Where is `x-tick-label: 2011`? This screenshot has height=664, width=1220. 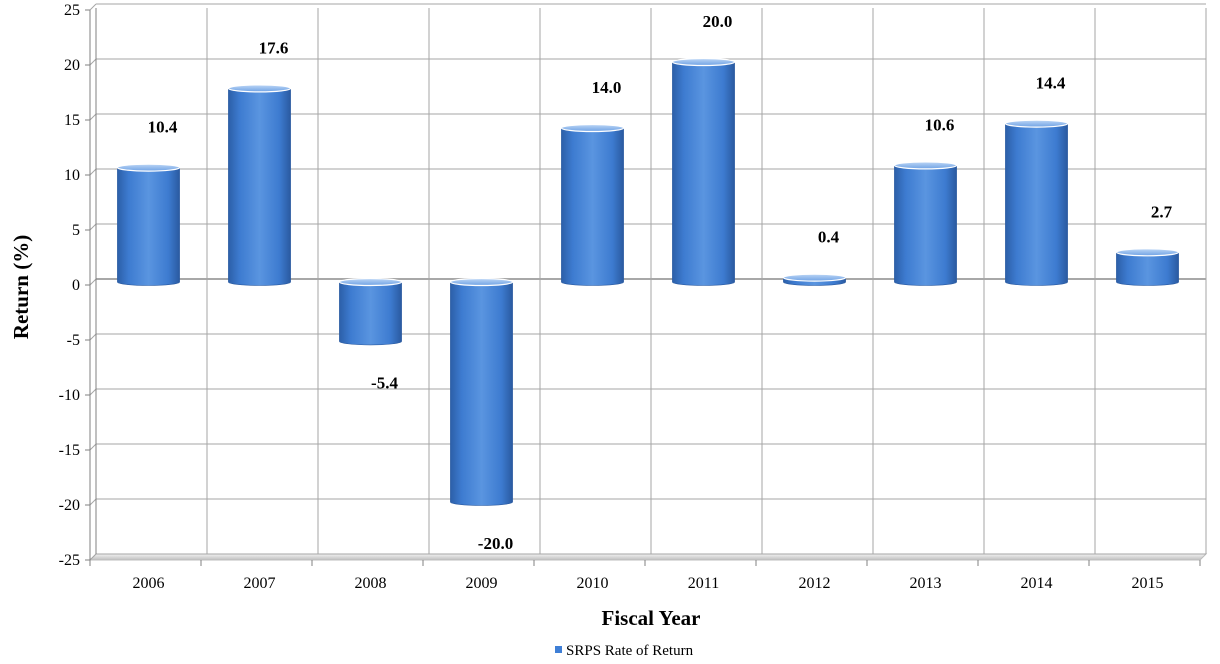 x-tick-label: 2011 is located at coordinates (703, 583).